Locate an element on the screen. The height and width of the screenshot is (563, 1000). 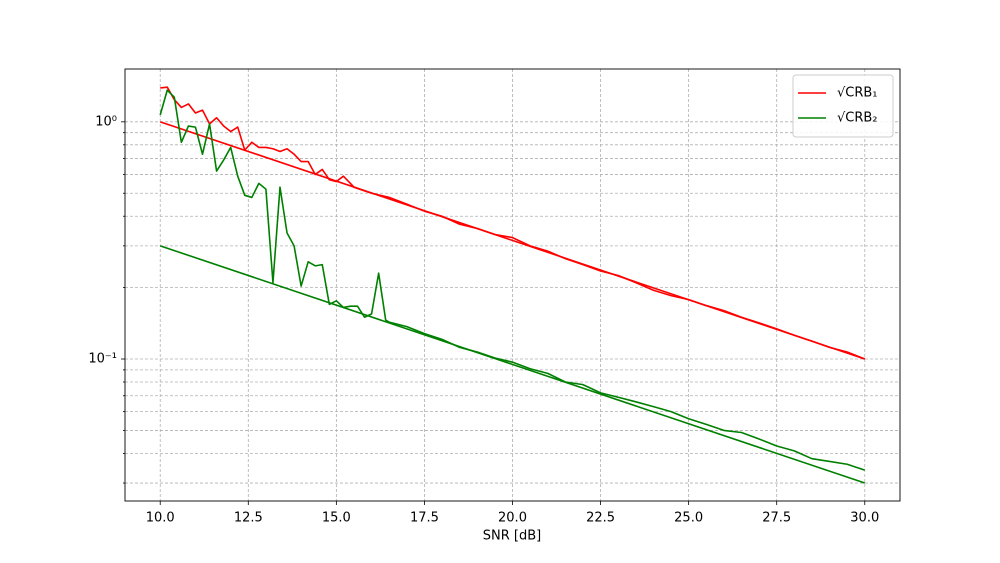
x-axis-label: SNR [dB] is located at coordinates (512, 536).